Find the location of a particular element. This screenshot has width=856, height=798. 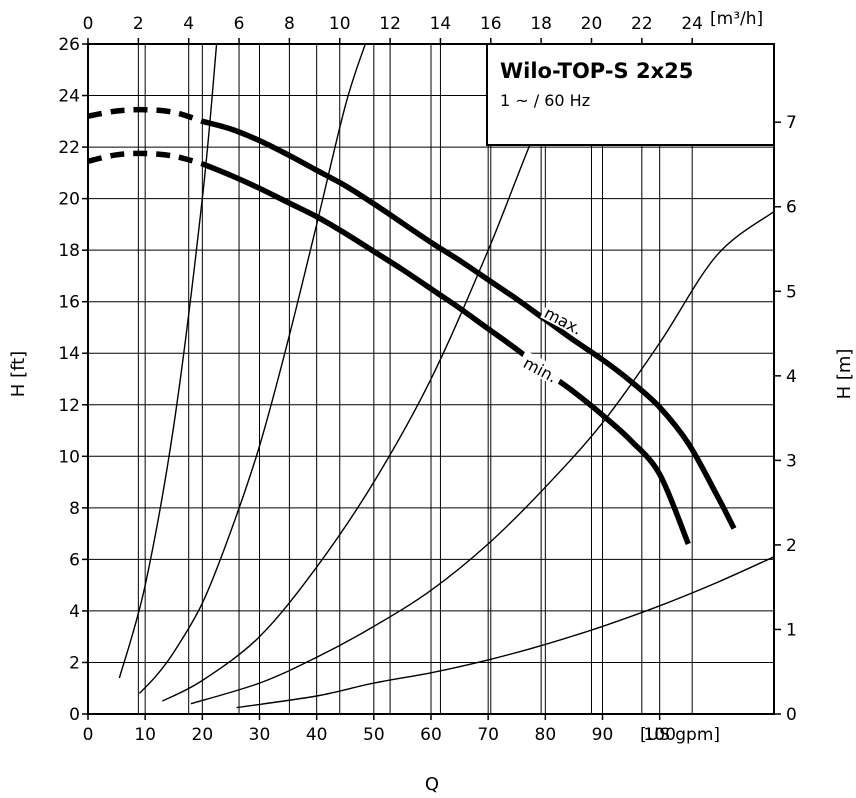

x2-tick-label: 18 is located at coordinates (541, 24).